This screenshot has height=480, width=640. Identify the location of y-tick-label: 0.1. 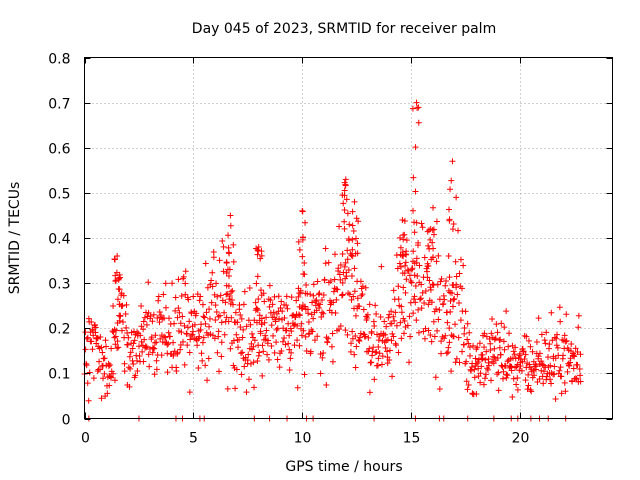
(59, 375).